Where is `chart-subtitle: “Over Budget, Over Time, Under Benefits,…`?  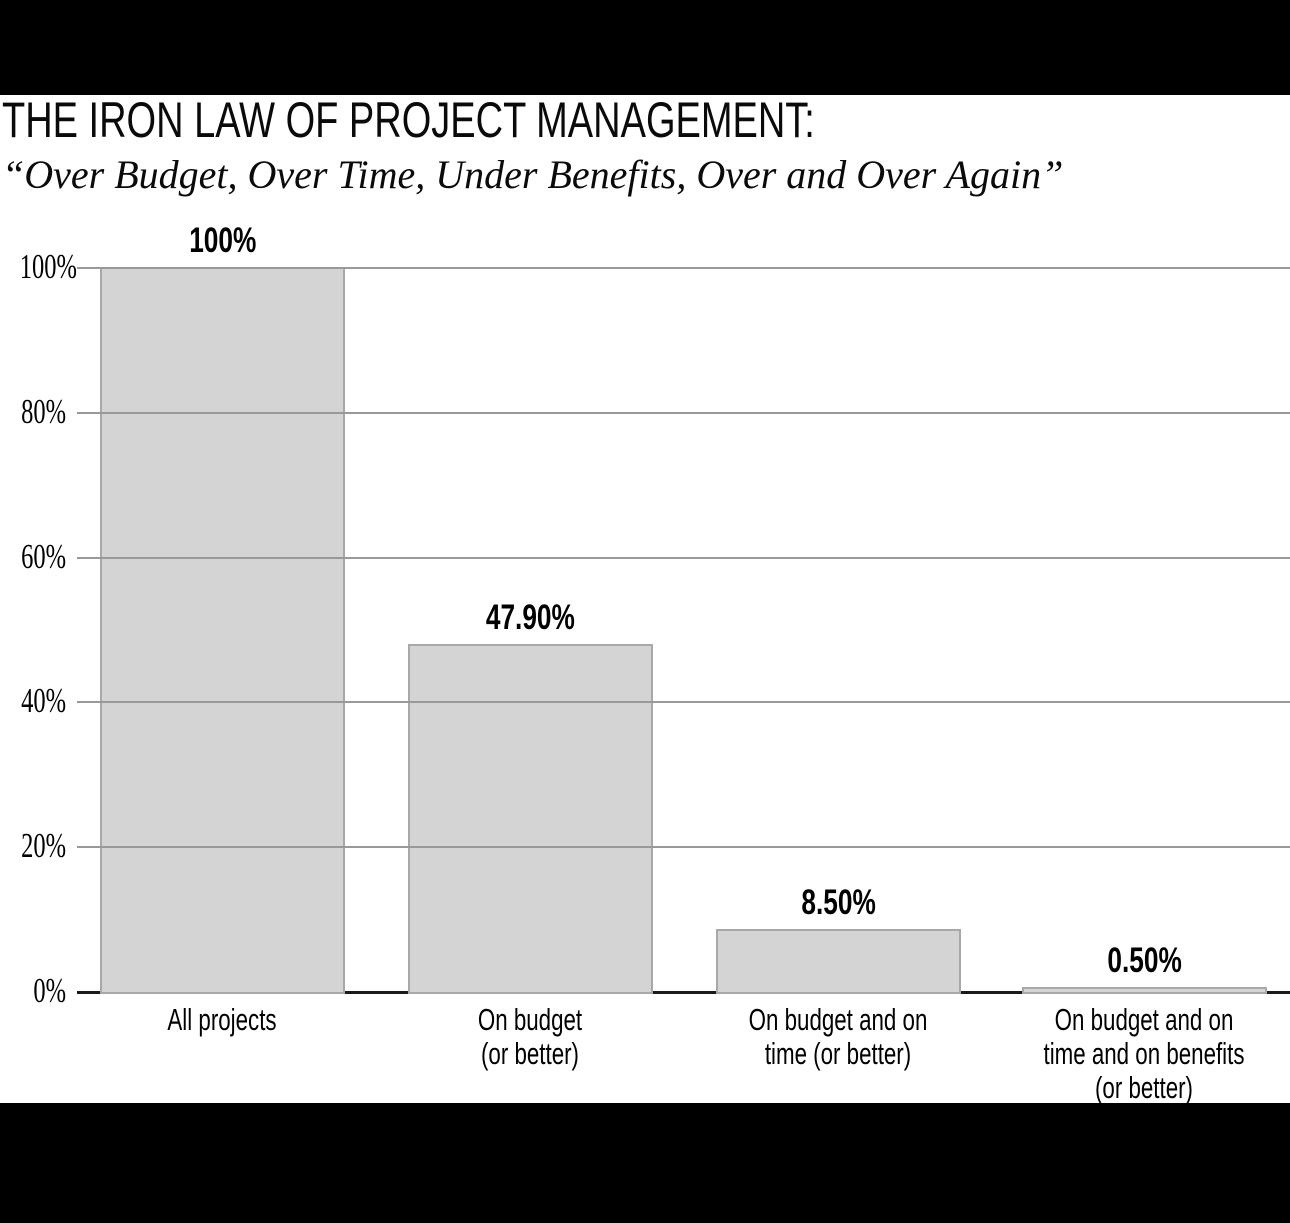 chart-subtitle: “Over Budget, Over Time, Under Benefits,… is located at coordinates (533, 174).